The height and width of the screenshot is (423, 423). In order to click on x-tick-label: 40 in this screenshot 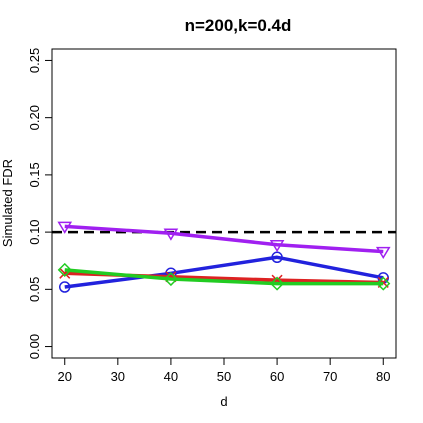, I will do `click(171, 376)`.